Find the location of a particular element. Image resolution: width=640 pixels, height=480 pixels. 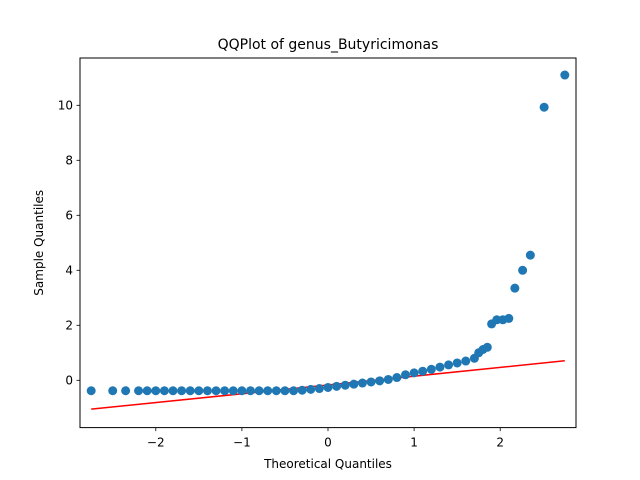

x-tick-label: −2 is located at coordinates (156, 443).